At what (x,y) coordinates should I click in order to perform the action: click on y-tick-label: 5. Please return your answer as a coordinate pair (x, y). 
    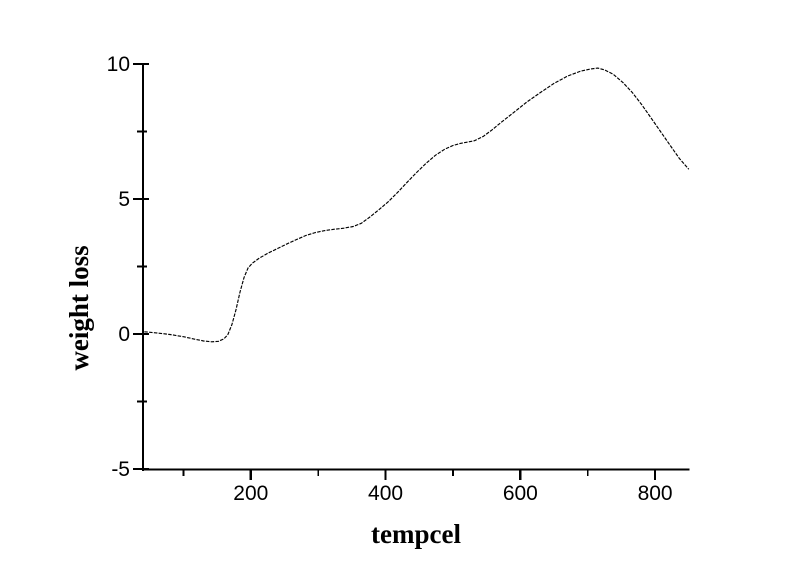
    Looking at the image, I should click on (124, 199).